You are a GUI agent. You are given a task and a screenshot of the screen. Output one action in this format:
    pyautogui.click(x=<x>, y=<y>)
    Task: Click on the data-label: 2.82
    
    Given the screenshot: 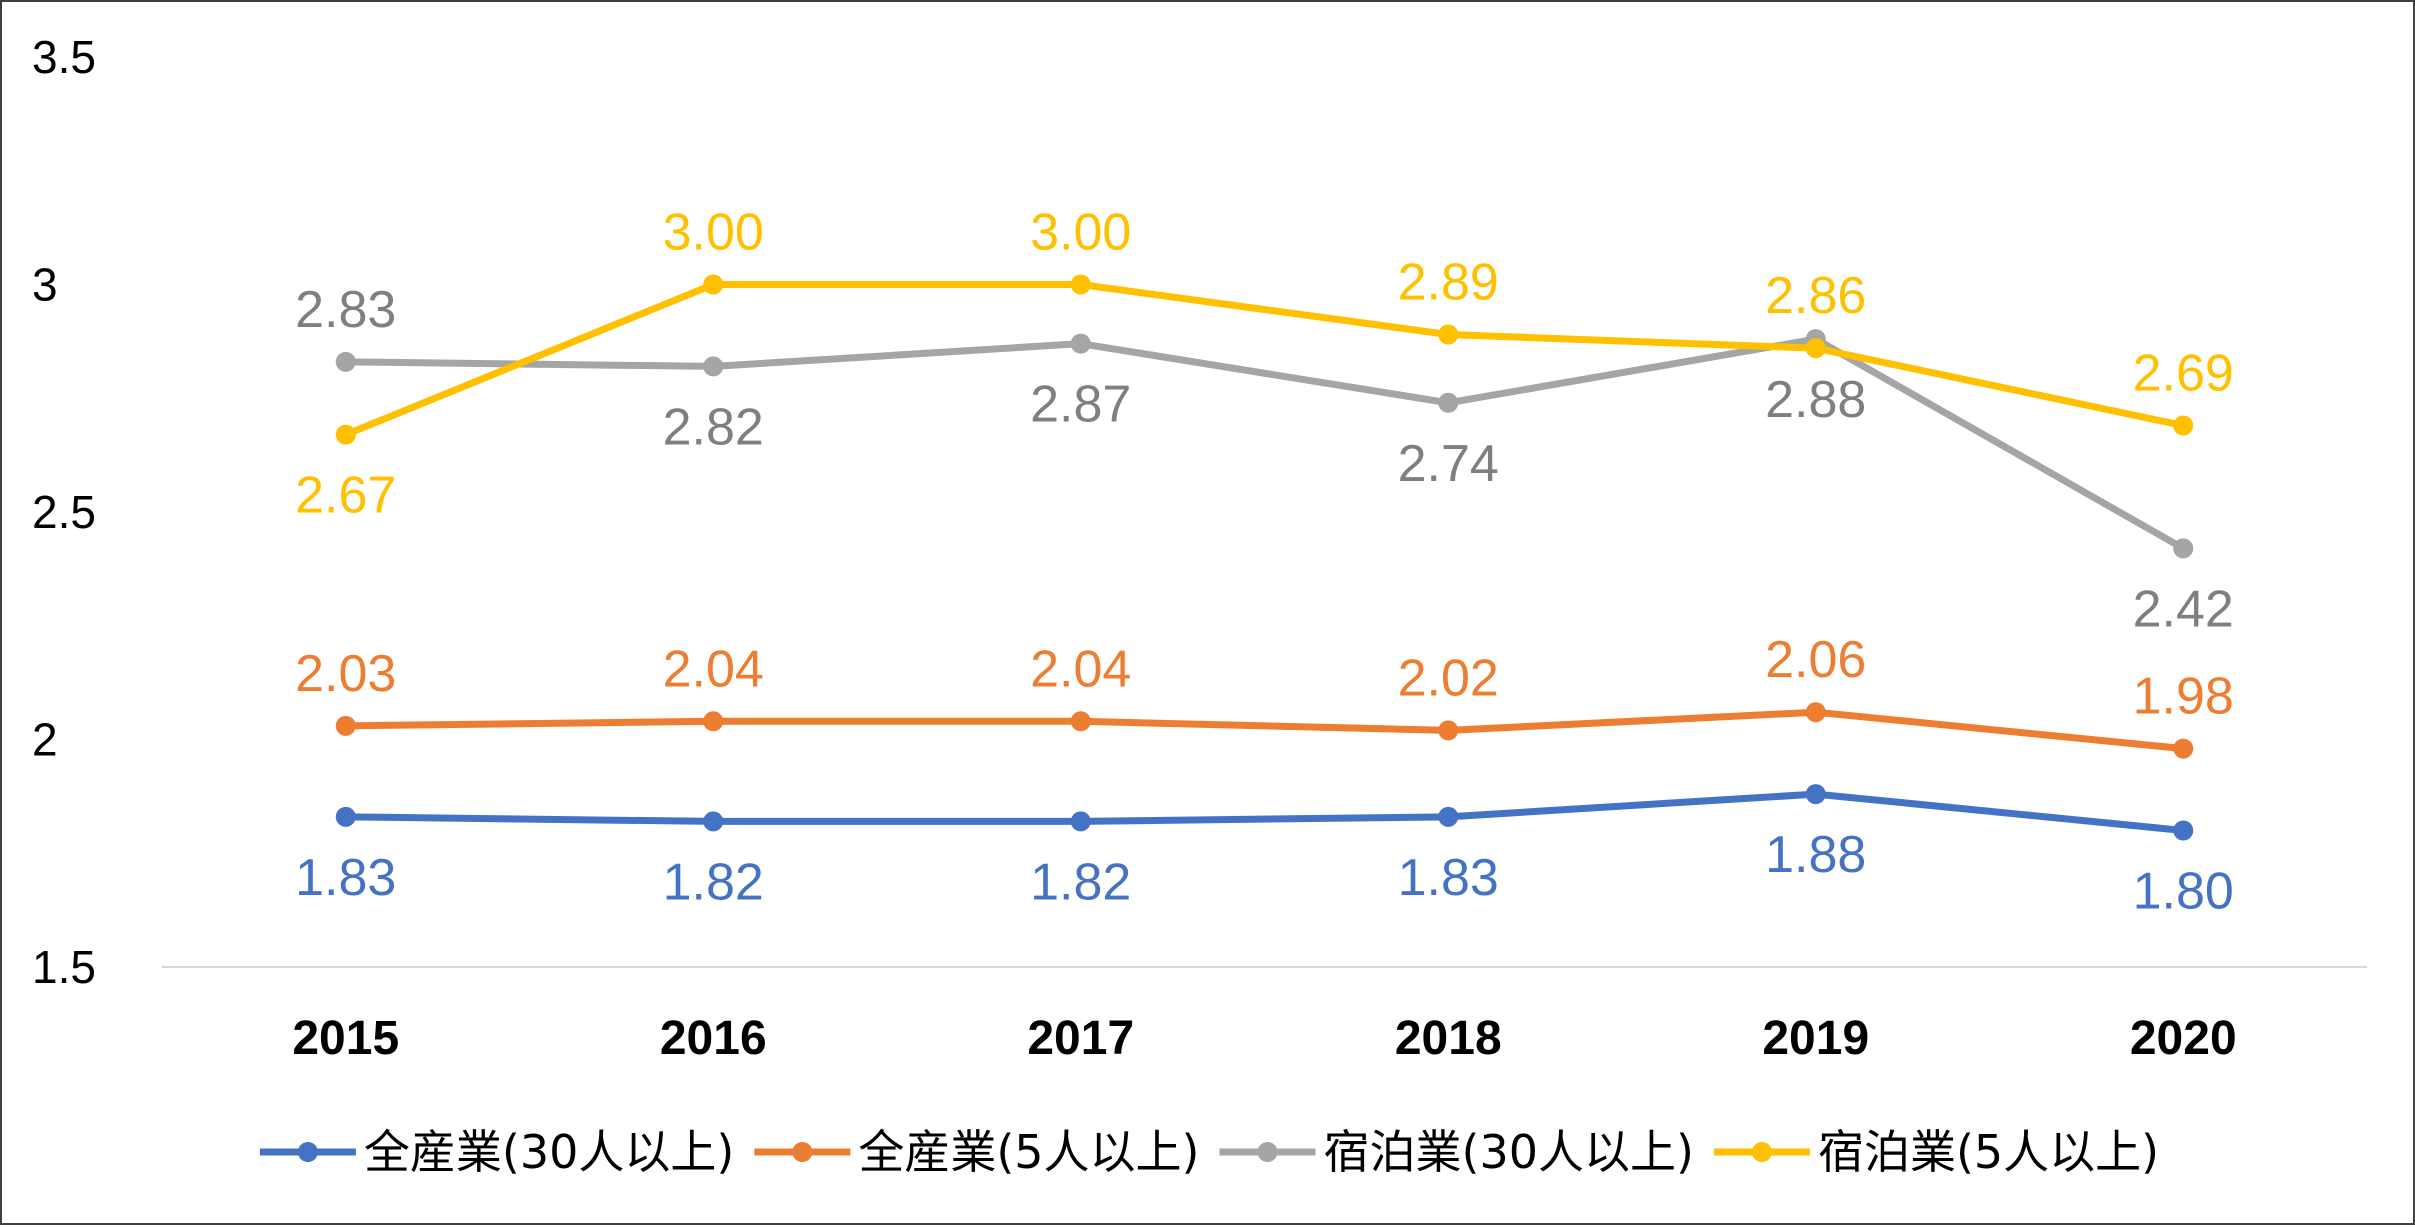 What is the action you would take?
    pyautogui.click(x=713, y=427)
    